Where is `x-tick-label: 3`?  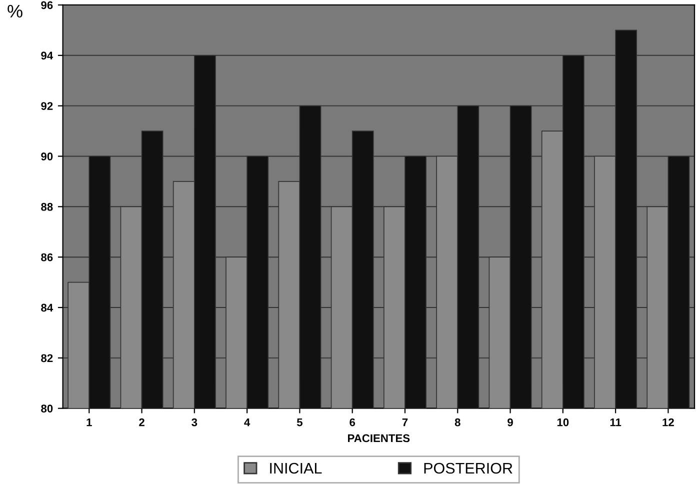
x-tick-label: 3 is located at coordinates (195, 422).